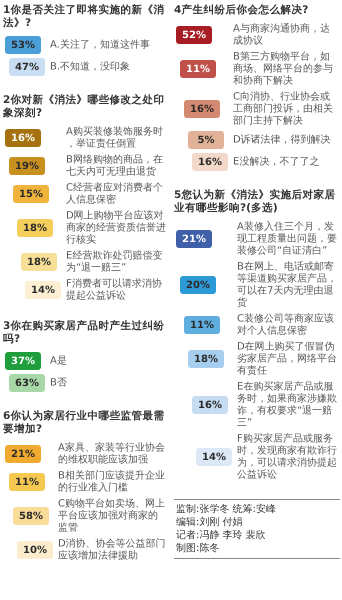  What do you see at coordinates (112, 550) in the screenshot?
I see `category-label: D消协、协会等公益部门应该增加法律援助` at bounding box center [112, 550].